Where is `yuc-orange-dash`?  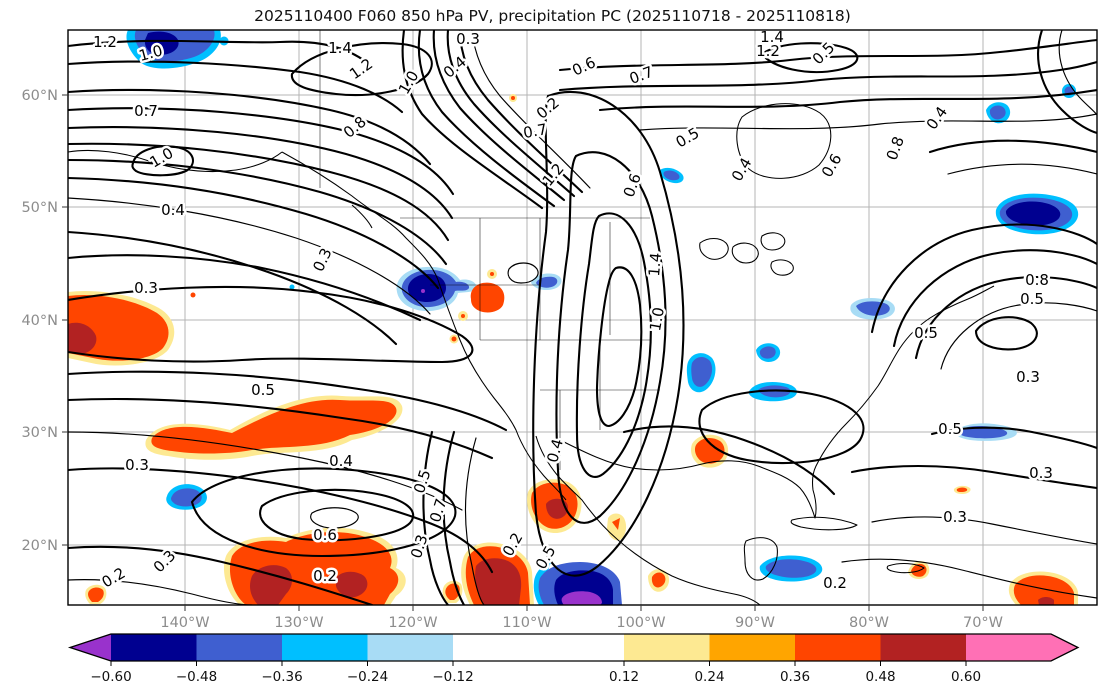 yuc-orange-dash is located at coordinates (616, 524).